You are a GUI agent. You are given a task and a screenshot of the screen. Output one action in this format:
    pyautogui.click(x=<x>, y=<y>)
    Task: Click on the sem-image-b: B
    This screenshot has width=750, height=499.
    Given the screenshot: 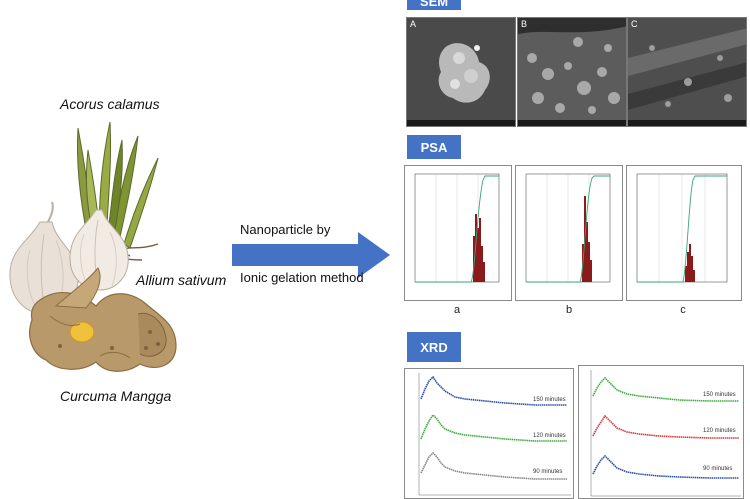 What is the action you would take?
    pyautogui.click(x=572, y=72)
    